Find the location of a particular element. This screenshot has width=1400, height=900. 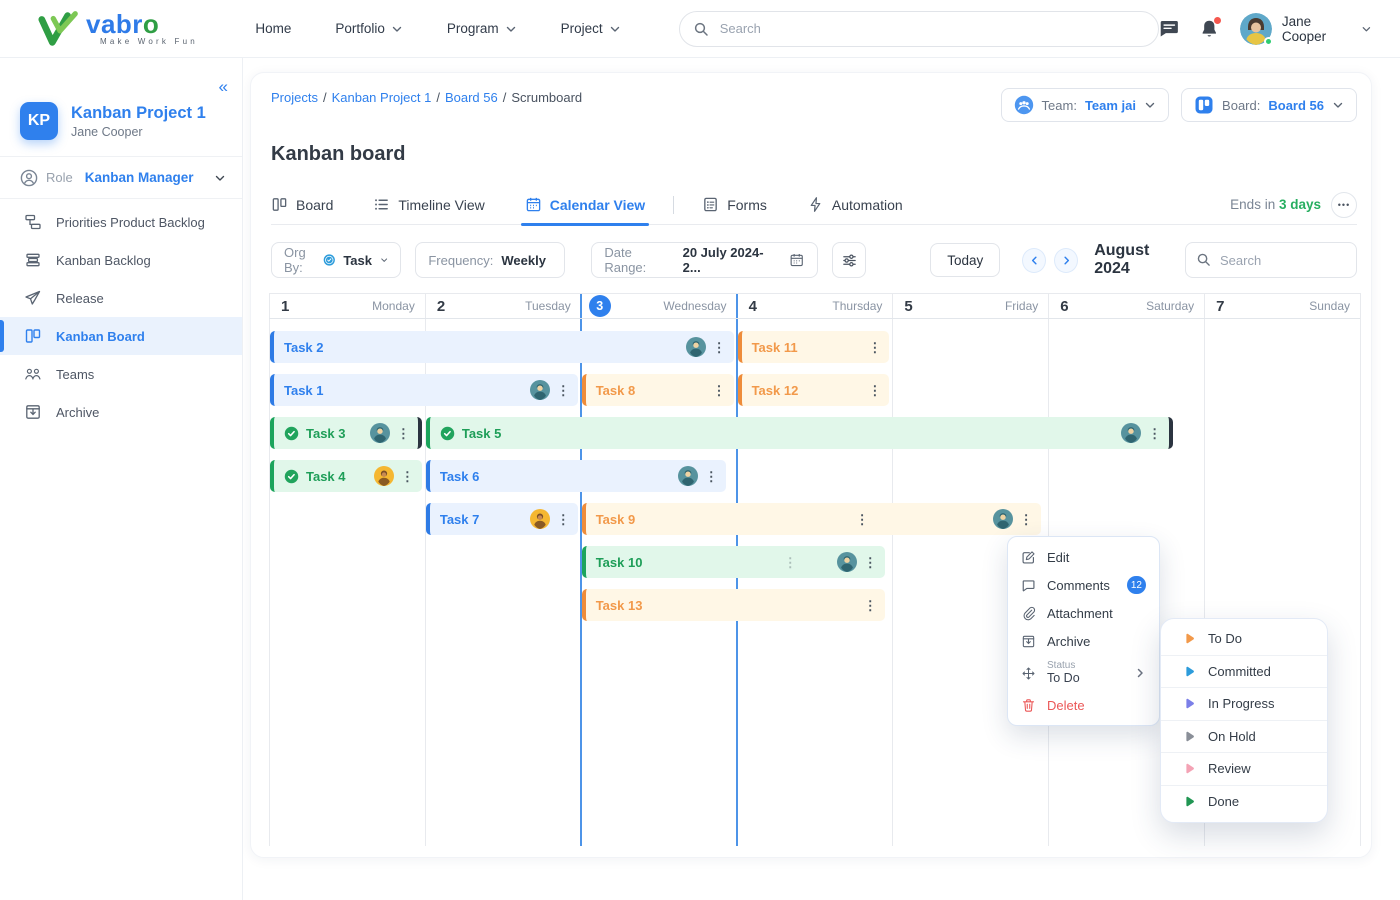

sidebar-collapse-icon: « is located at coordinates (223, 86).